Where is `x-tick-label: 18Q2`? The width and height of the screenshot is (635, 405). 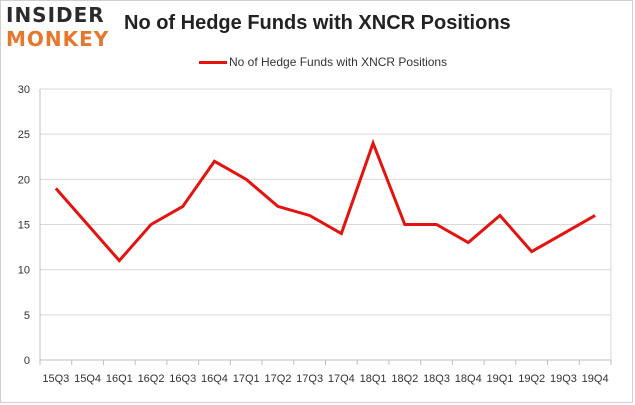 x-tick-label: 18Q2 is located at coordinates (404, 379).